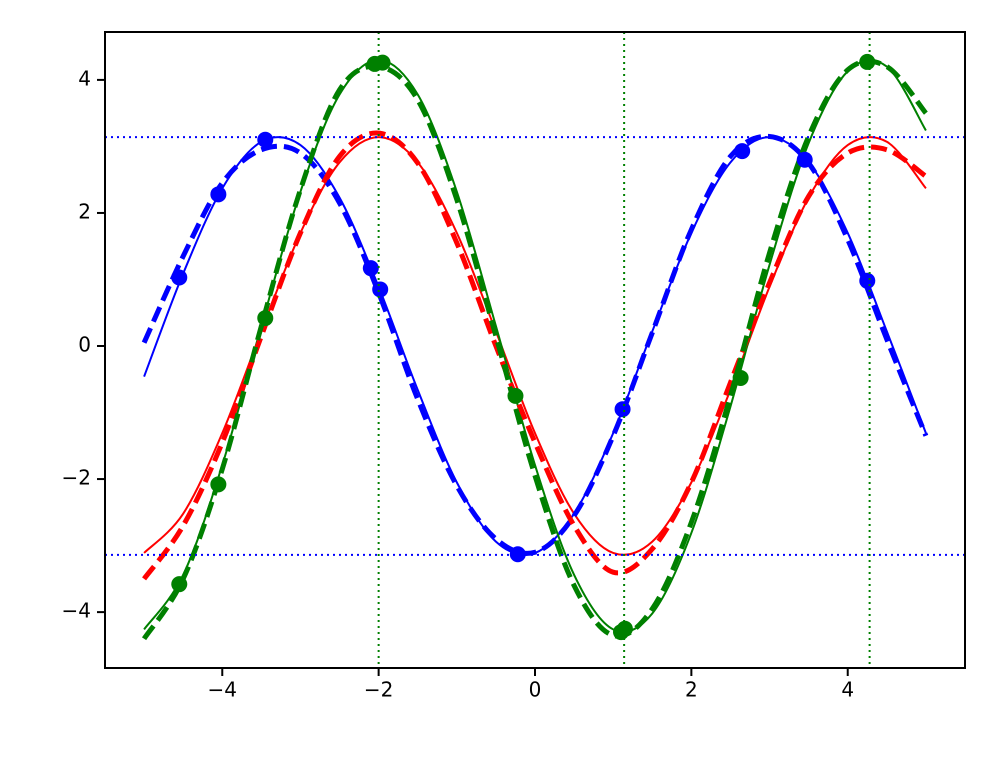  Describe the element at coordinates (84, 78) in the screenshot. I see `y-tick-label: 4` at that location.